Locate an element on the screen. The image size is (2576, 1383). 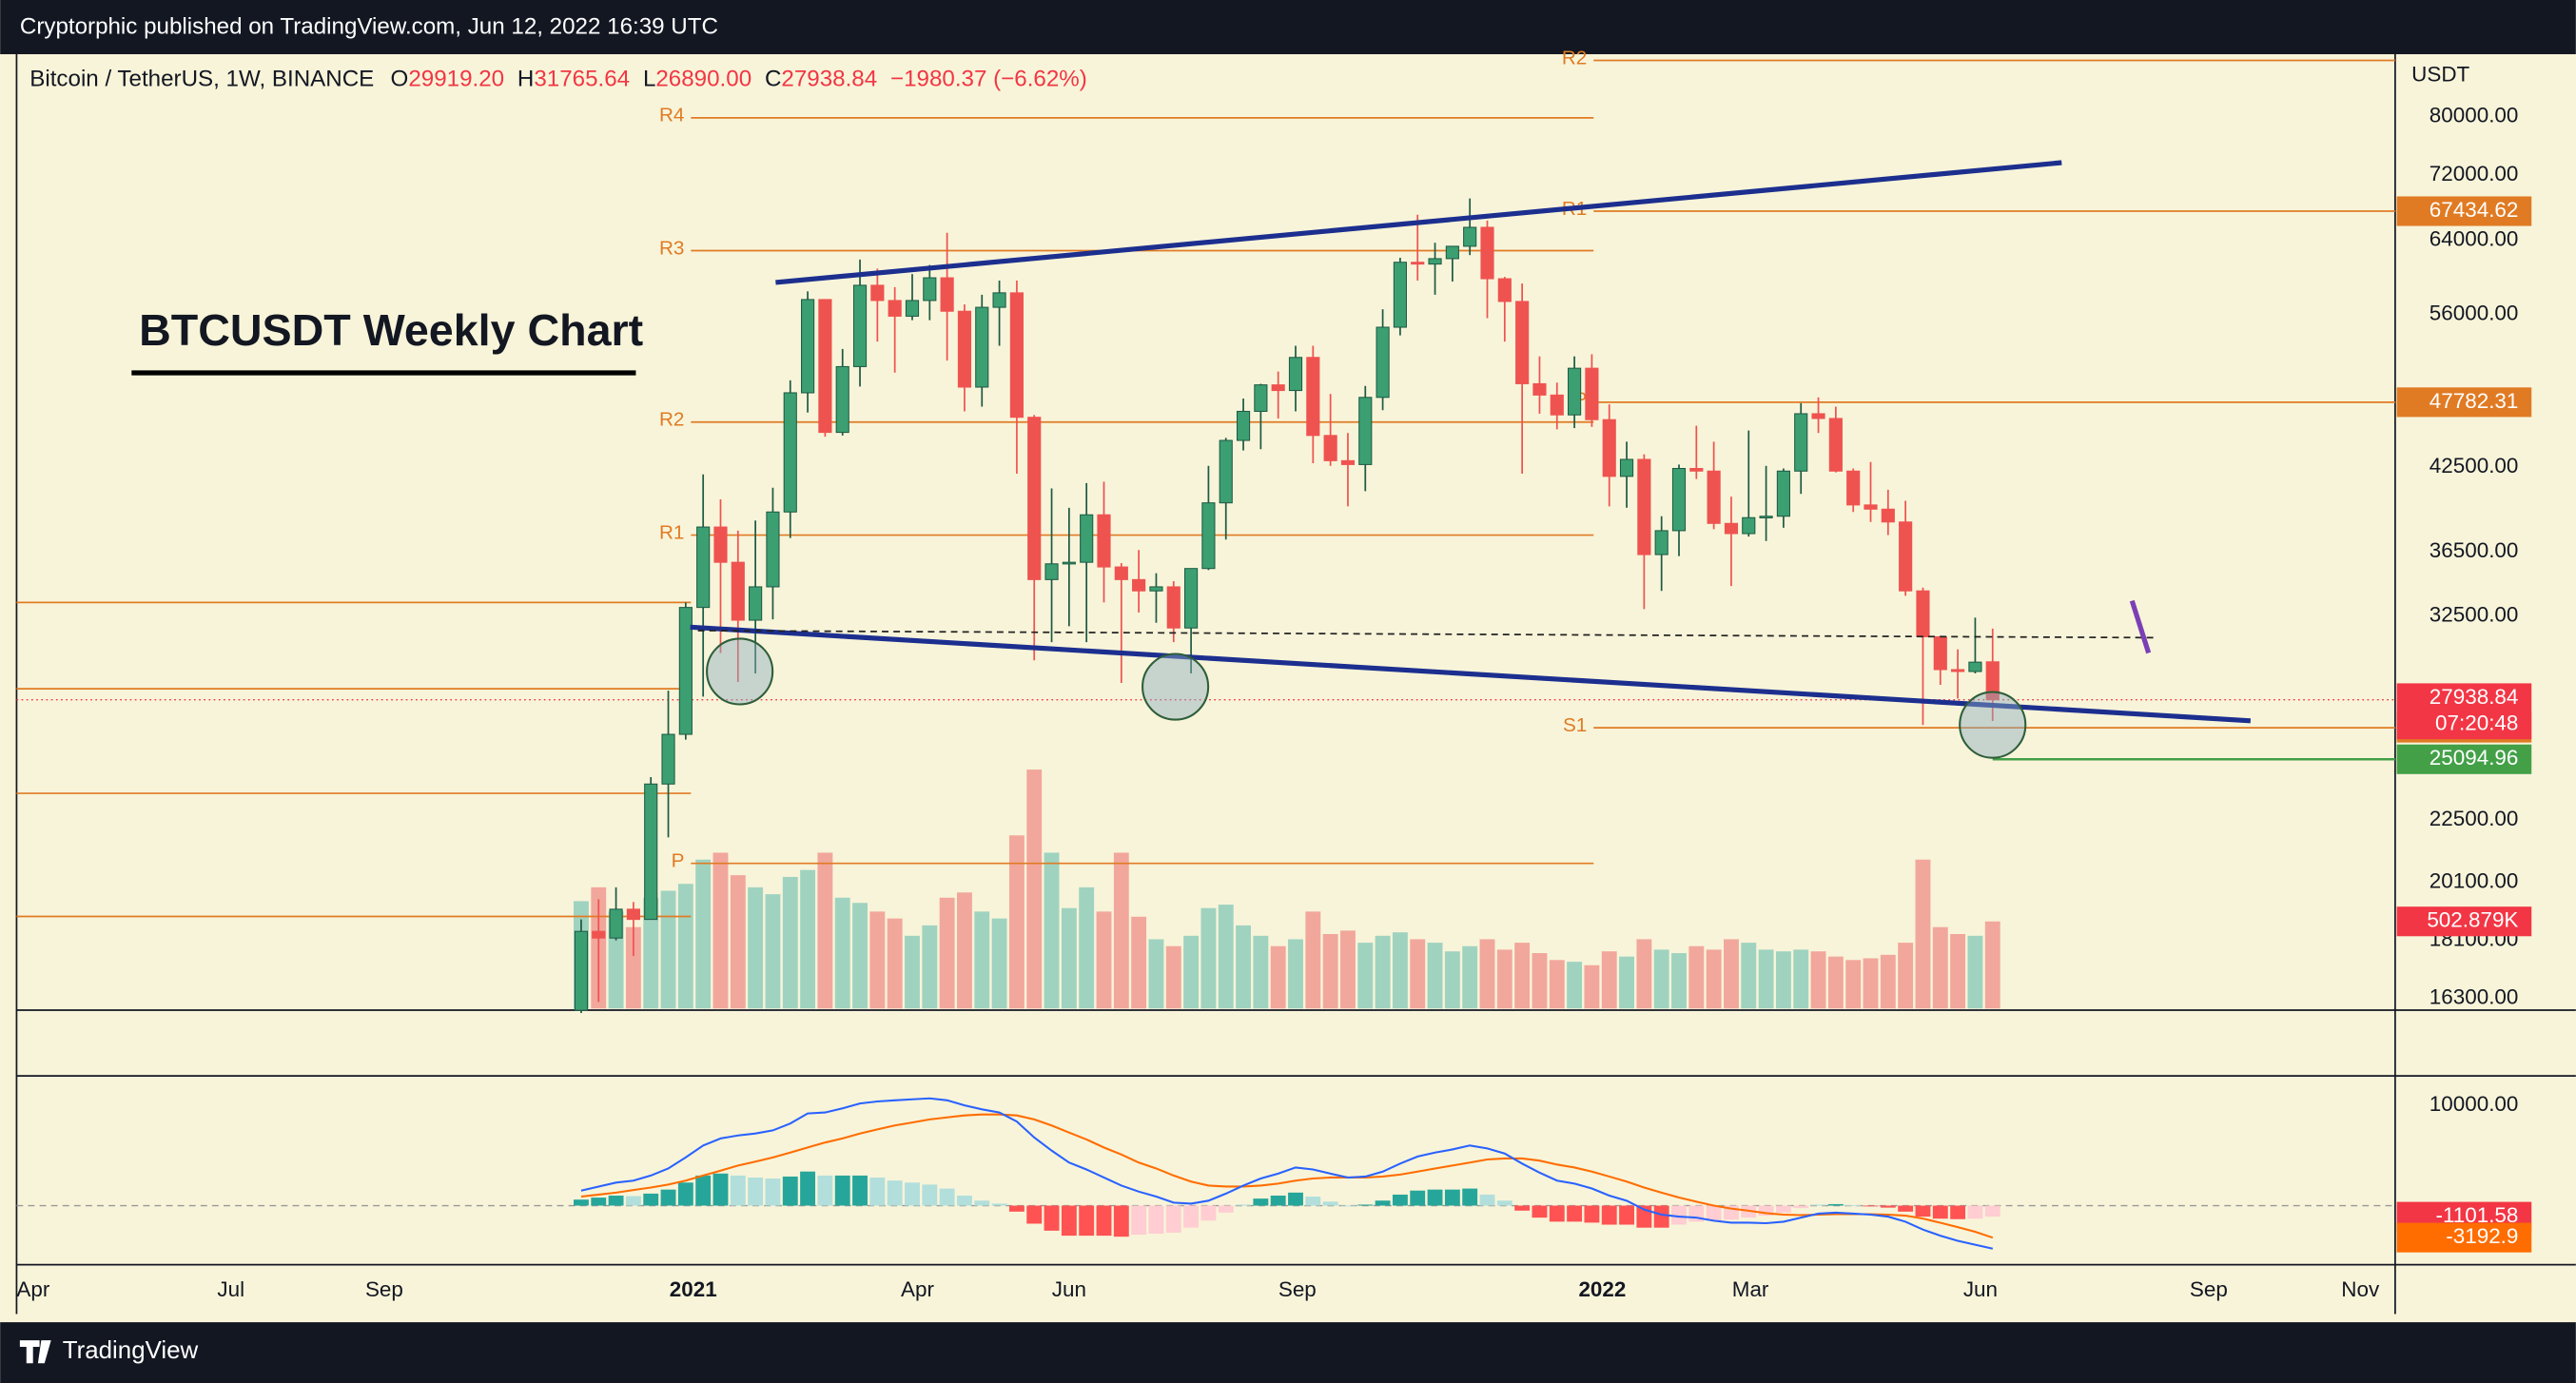
volume-label-bg is located at coordinates (2464, 921).